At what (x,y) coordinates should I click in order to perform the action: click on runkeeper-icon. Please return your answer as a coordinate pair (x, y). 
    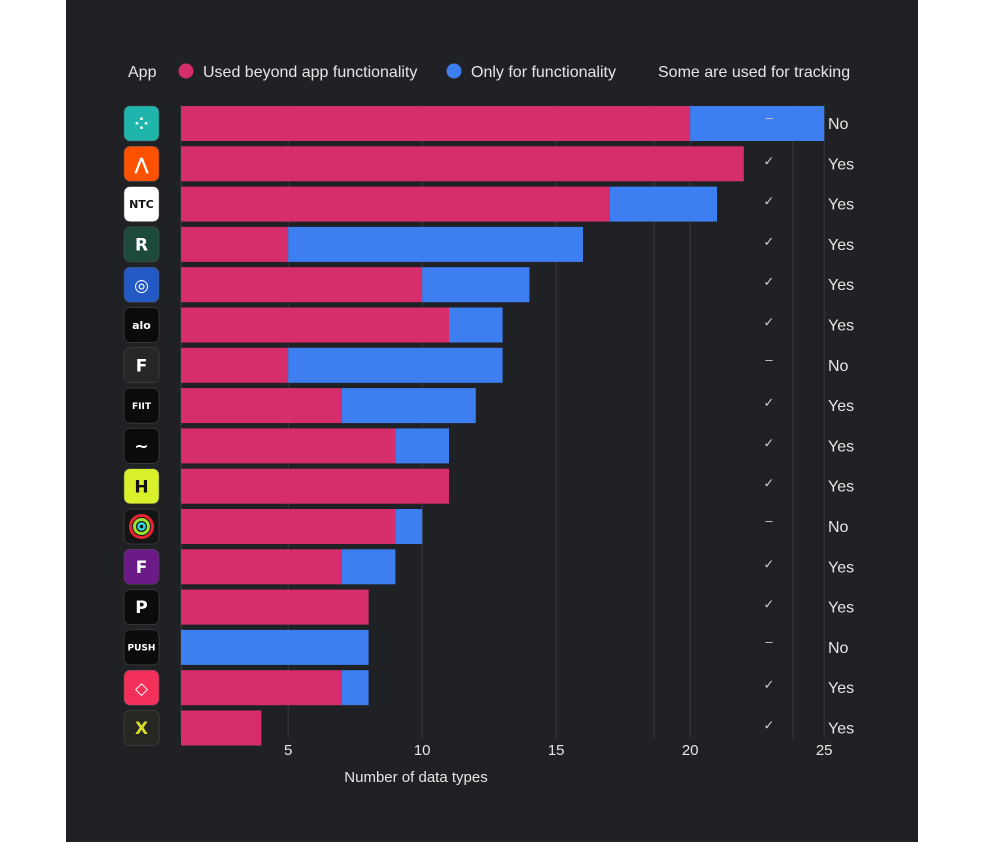
    Looking at the image, I should click on (141, 244).